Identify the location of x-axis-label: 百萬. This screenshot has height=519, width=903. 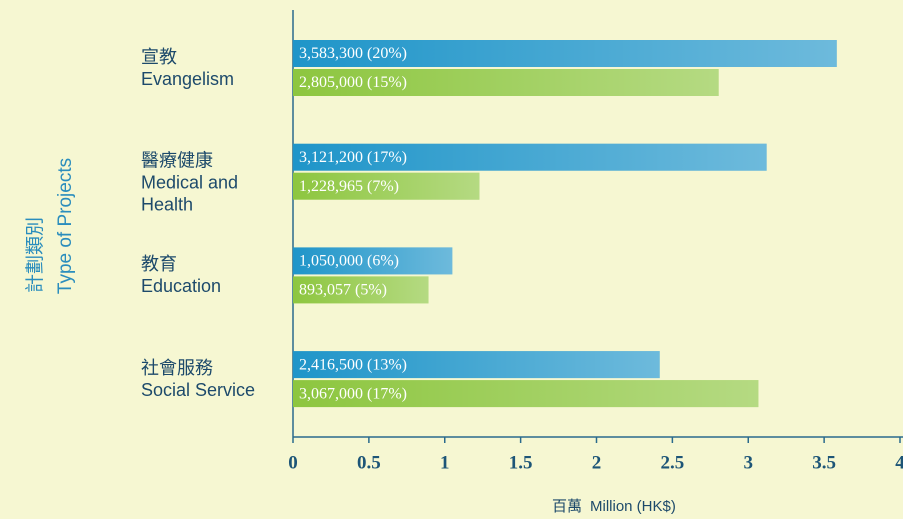
(567, 506).